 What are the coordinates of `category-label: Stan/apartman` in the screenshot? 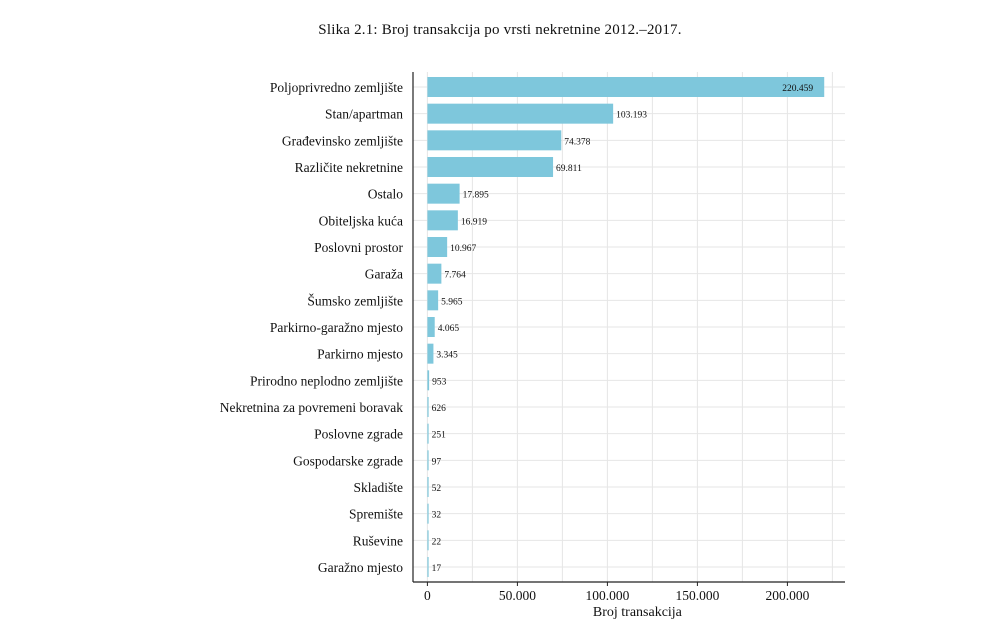 It's located at (364, 114).